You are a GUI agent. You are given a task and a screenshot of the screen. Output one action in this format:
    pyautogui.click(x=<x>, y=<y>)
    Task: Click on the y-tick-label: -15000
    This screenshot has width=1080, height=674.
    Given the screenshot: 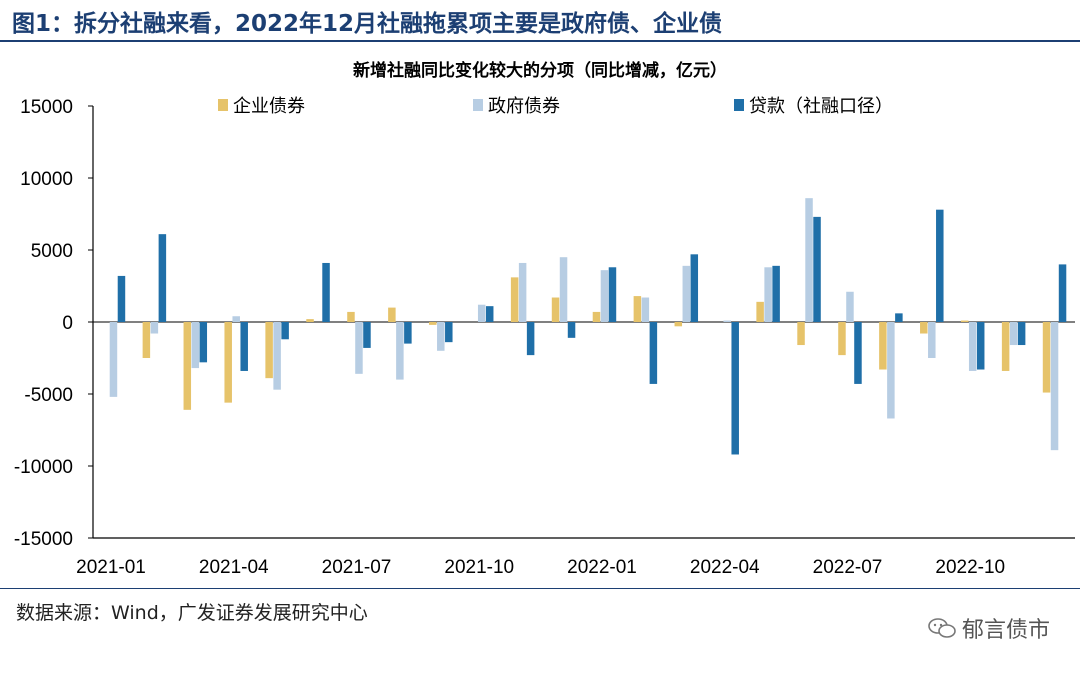 What is the action you would take?
    pyautogui.click(x=43, y=539)
    